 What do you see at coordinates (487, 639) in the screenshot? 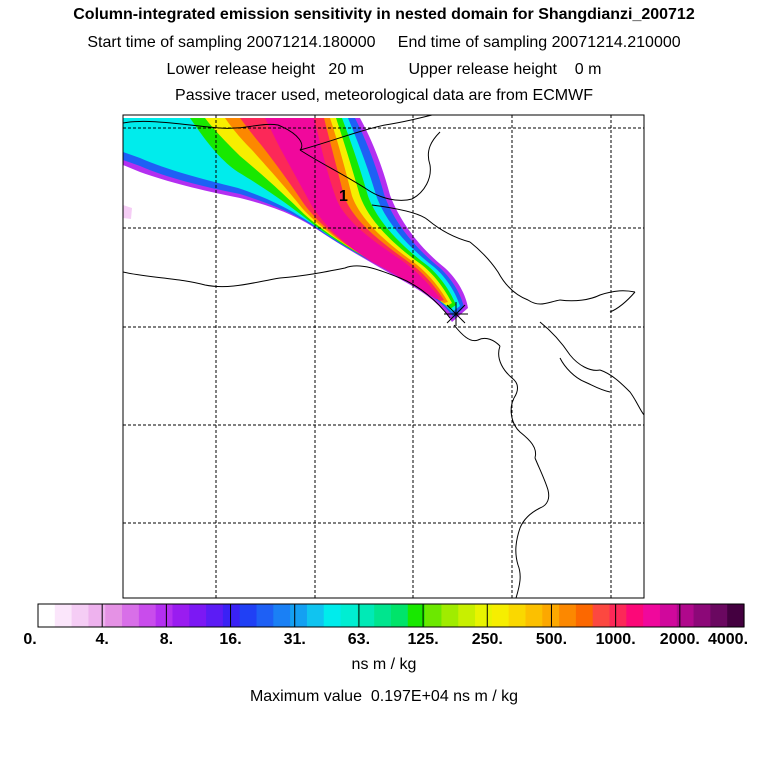
I see `colorbar-label: 250.` at bounding box center [487, 639].